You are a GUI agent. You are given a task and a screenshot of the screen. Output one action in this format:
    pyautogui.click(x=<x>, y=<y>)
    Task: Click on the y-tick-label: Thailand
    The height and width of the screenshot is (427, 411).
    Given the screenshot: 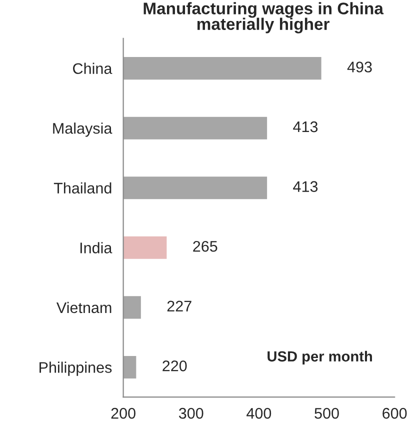 What is the action you would take?
    pyautogui.click(x=83, y=188)
    